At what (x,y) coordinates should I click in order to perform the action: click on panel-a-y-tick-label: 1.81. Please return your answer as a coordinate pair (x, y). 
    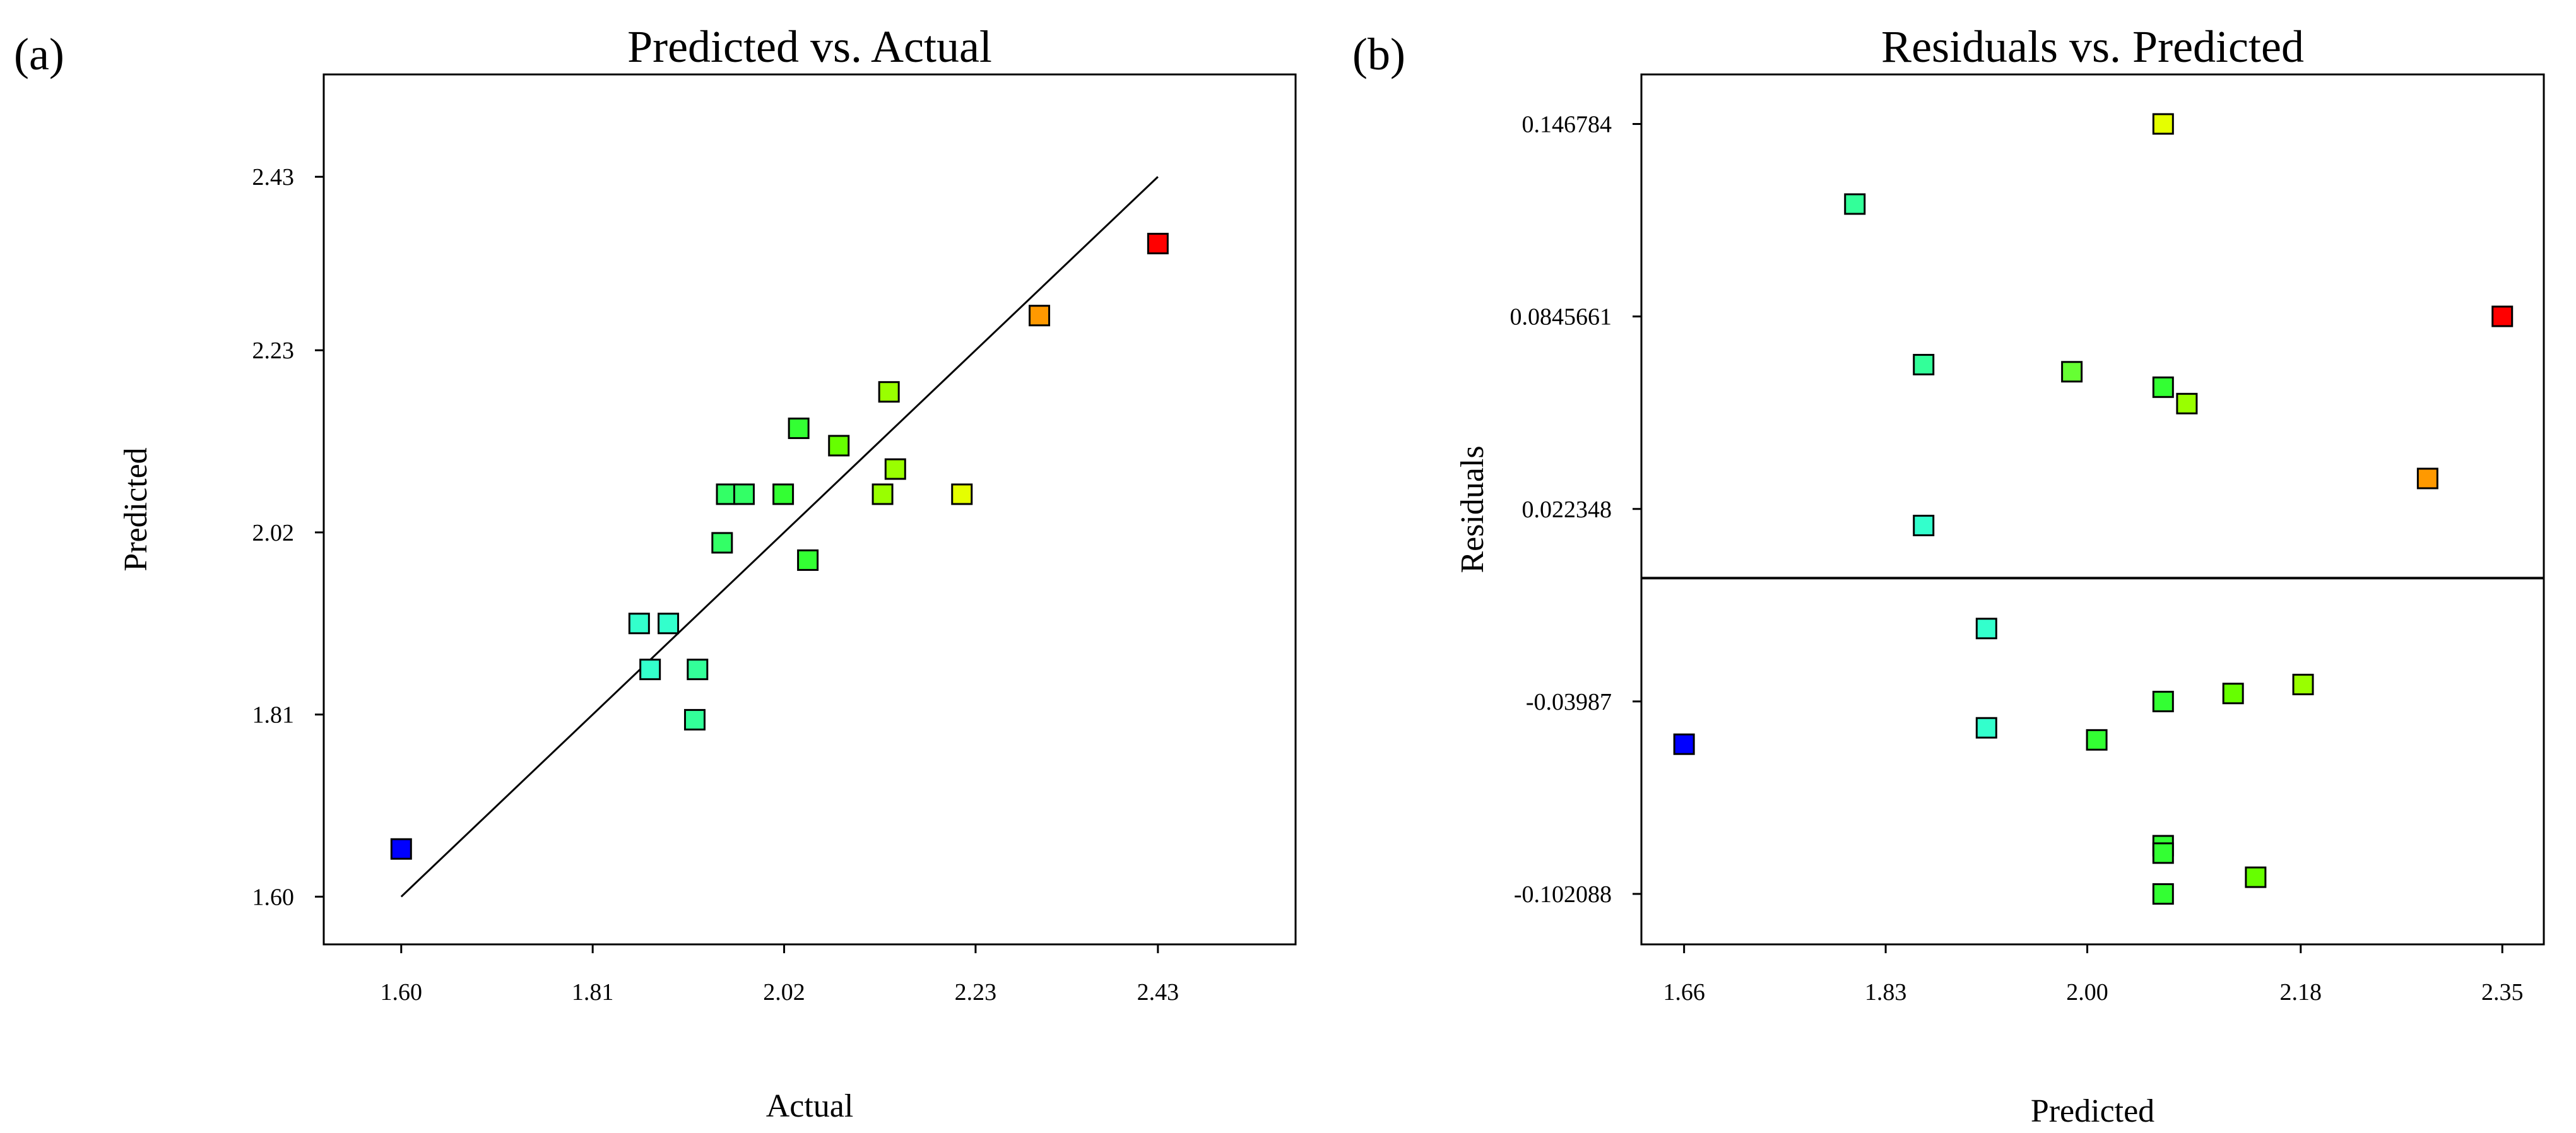
    Looking at the image, I should click on (273, 715).